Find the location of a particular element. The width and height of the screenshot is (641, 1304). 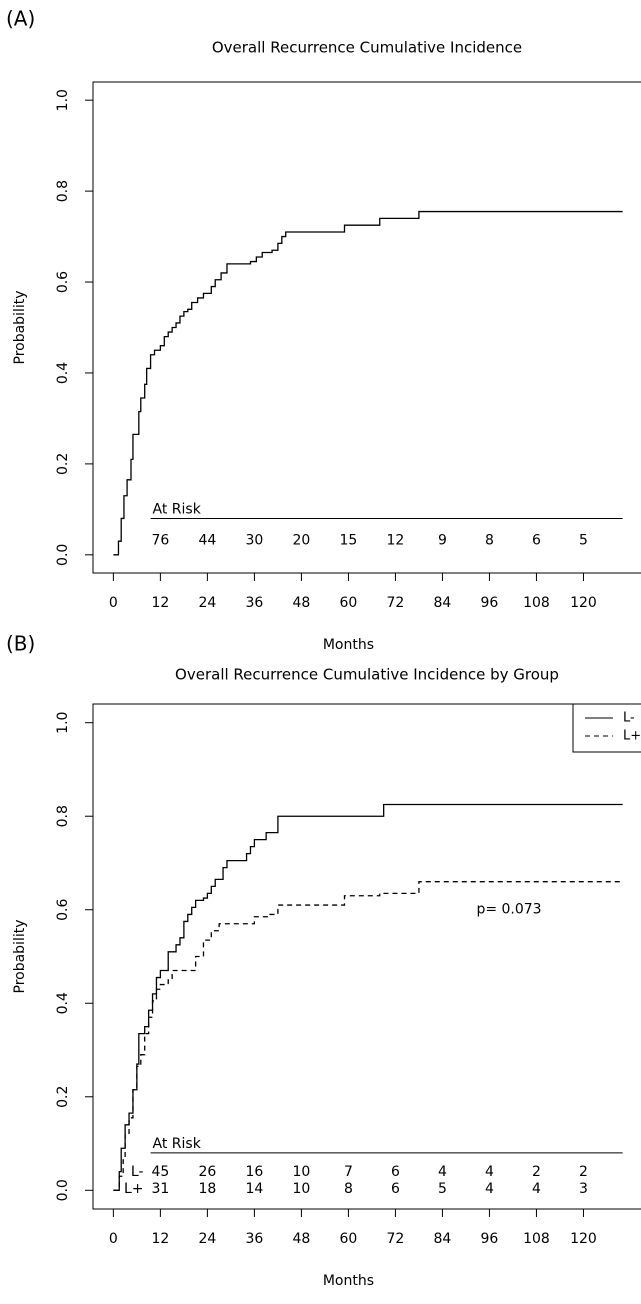

legend-label: L- is located at coordinates (629, 718).